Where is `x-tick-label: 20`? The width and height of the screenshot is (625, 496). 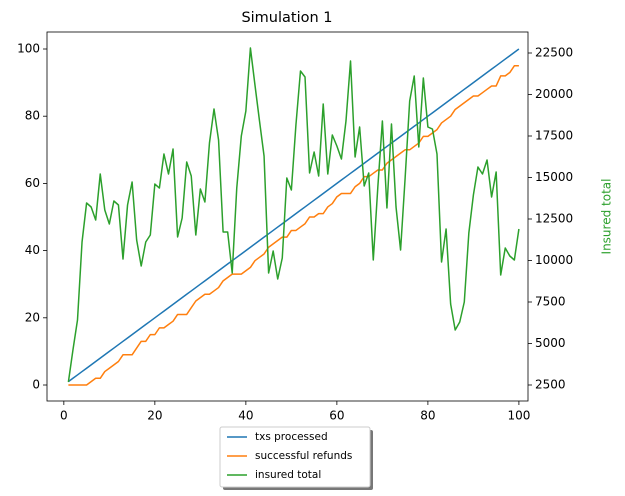 x-tick-label: 20 is located at coordinates (154, 416).